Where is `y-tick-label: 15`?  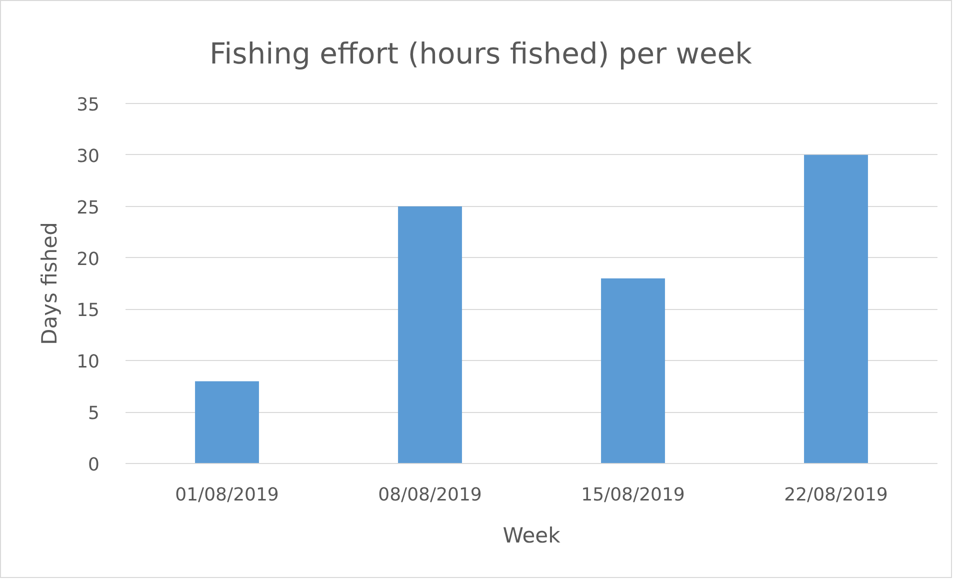
y-tick-label: 15 is located at coordinates (88, 311).